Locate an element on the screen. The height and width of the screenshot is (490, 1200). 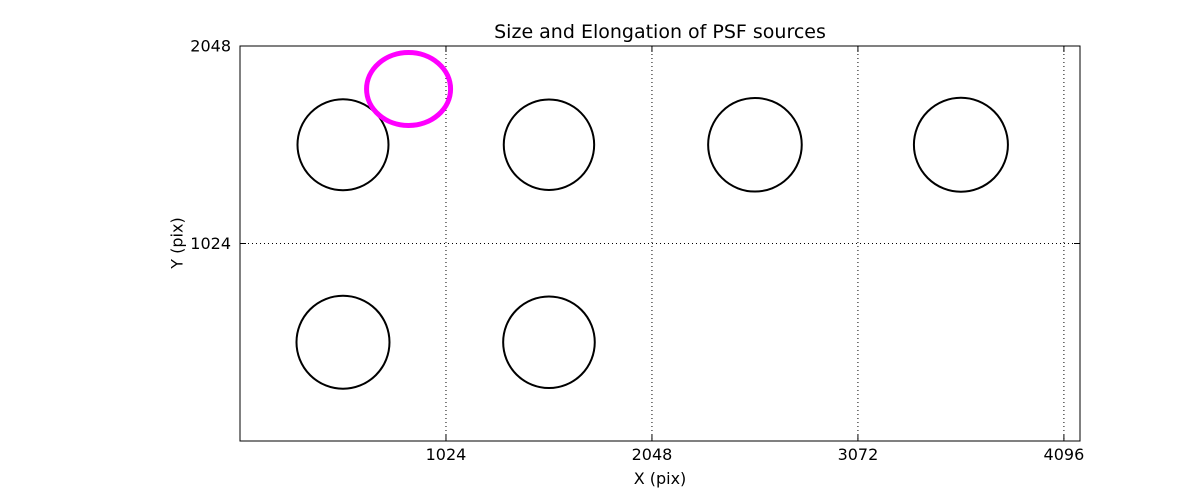
y-axis-label: Y (pix) is located at coordinates (177, 243).